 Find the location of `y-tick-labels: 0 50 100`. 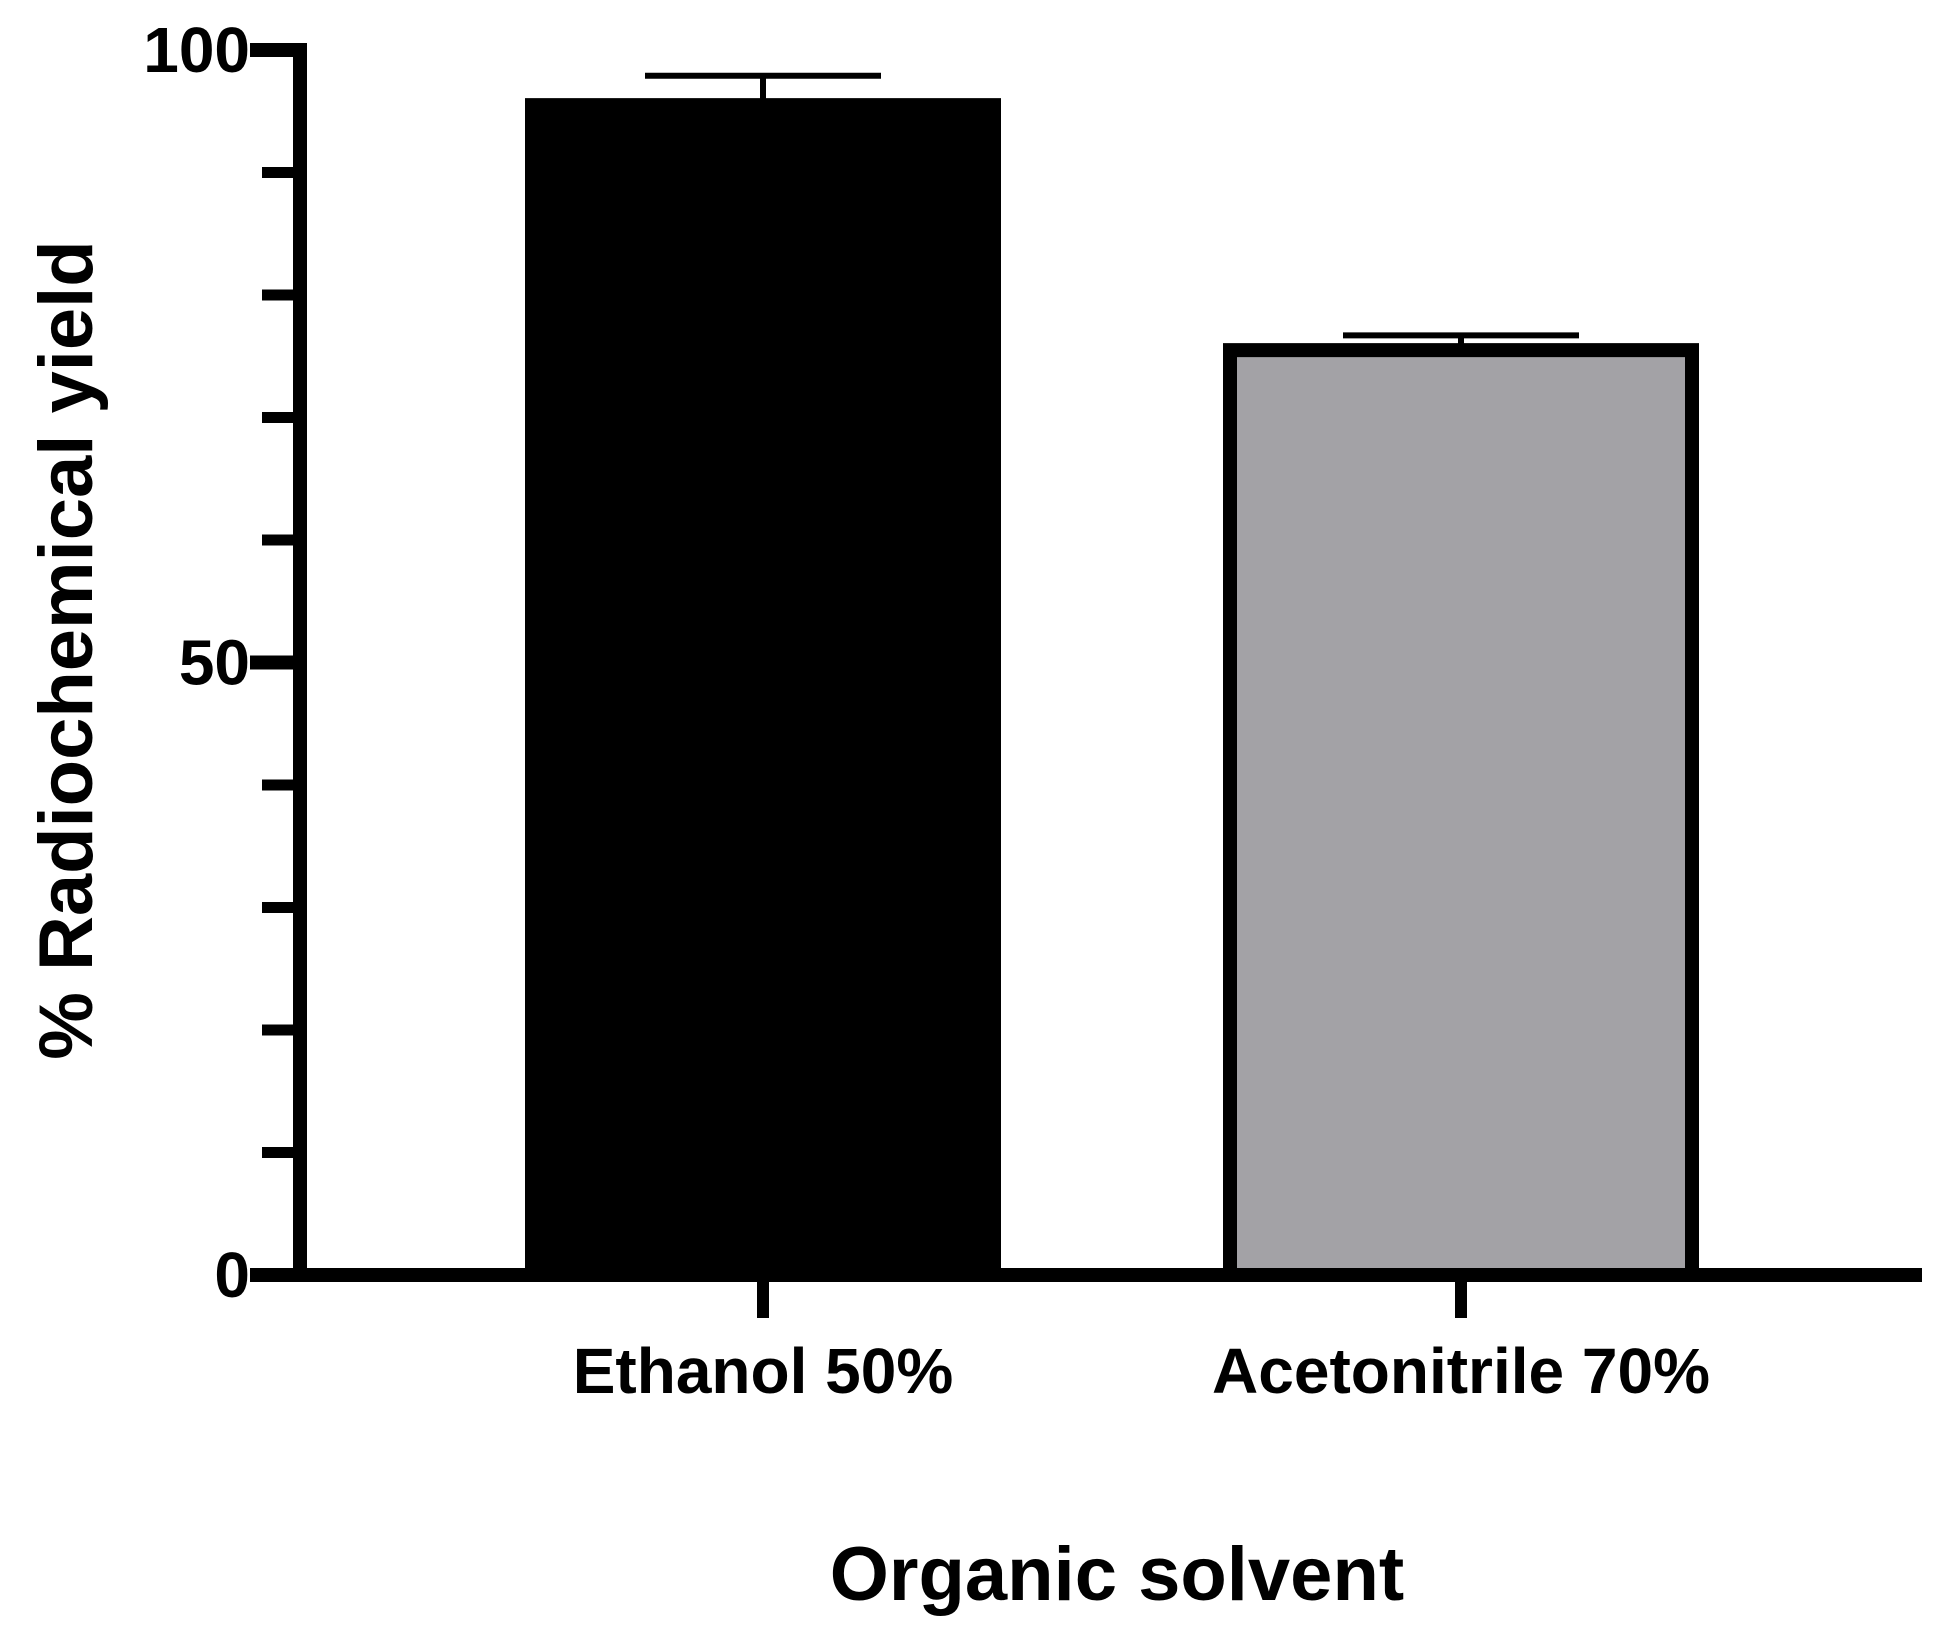

y-tick-labels: 0 50 100 is located at coordinates (196, 662).